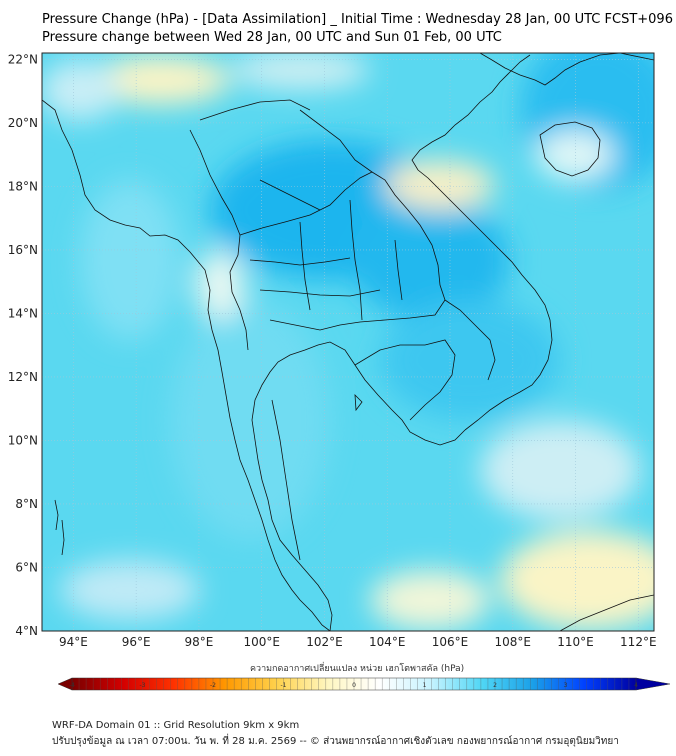  I want to click on colorbar-tick-label: -1, so click(284, 685).